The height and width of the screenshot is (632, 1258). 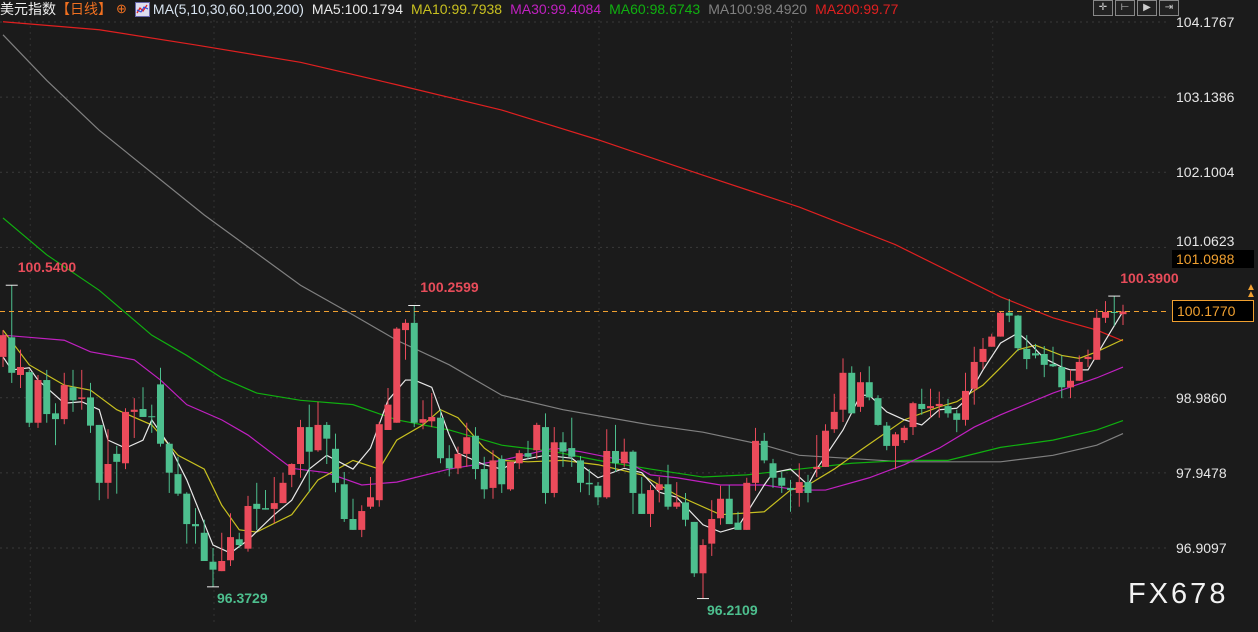 I want to click on ma5-value: MA5:100.1794, so click(x=357, y=9).